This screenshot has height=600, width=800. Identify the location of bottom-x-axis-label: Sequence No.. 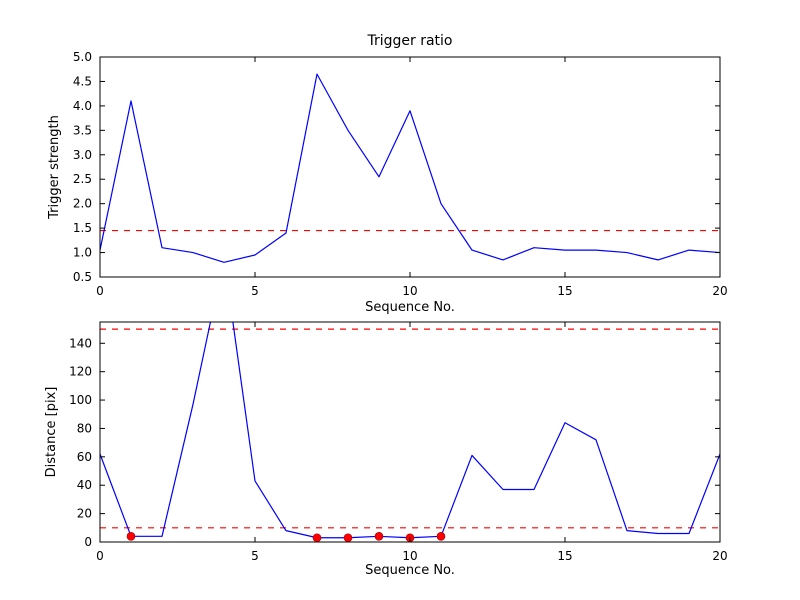
(410, 570).